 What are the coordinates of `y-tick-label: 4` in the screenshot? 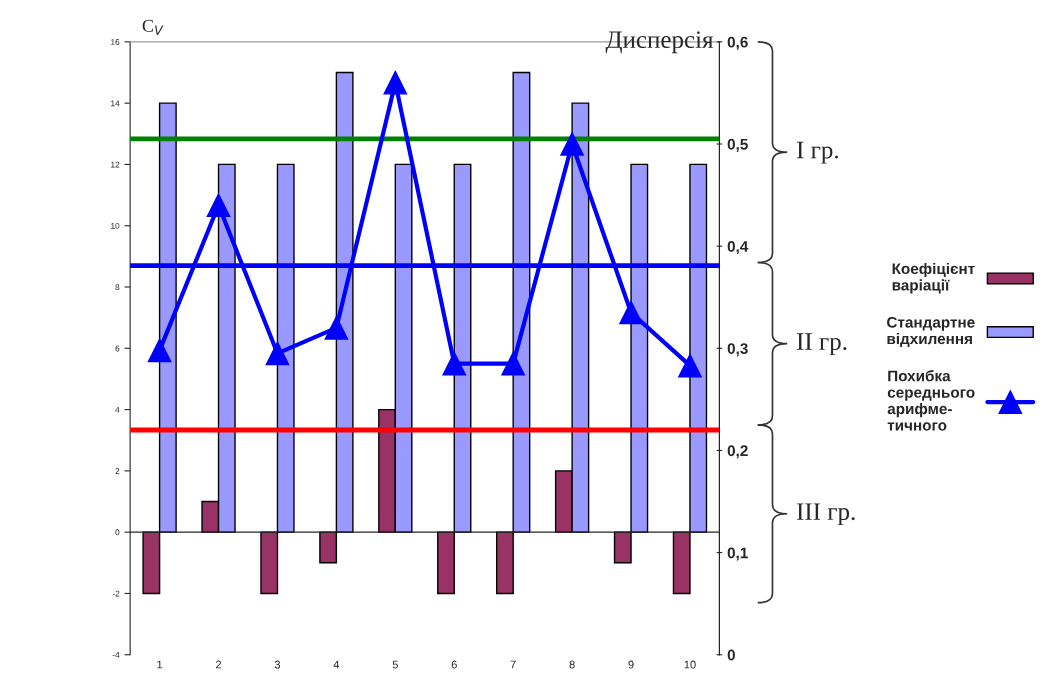 It's located at (117, 409).